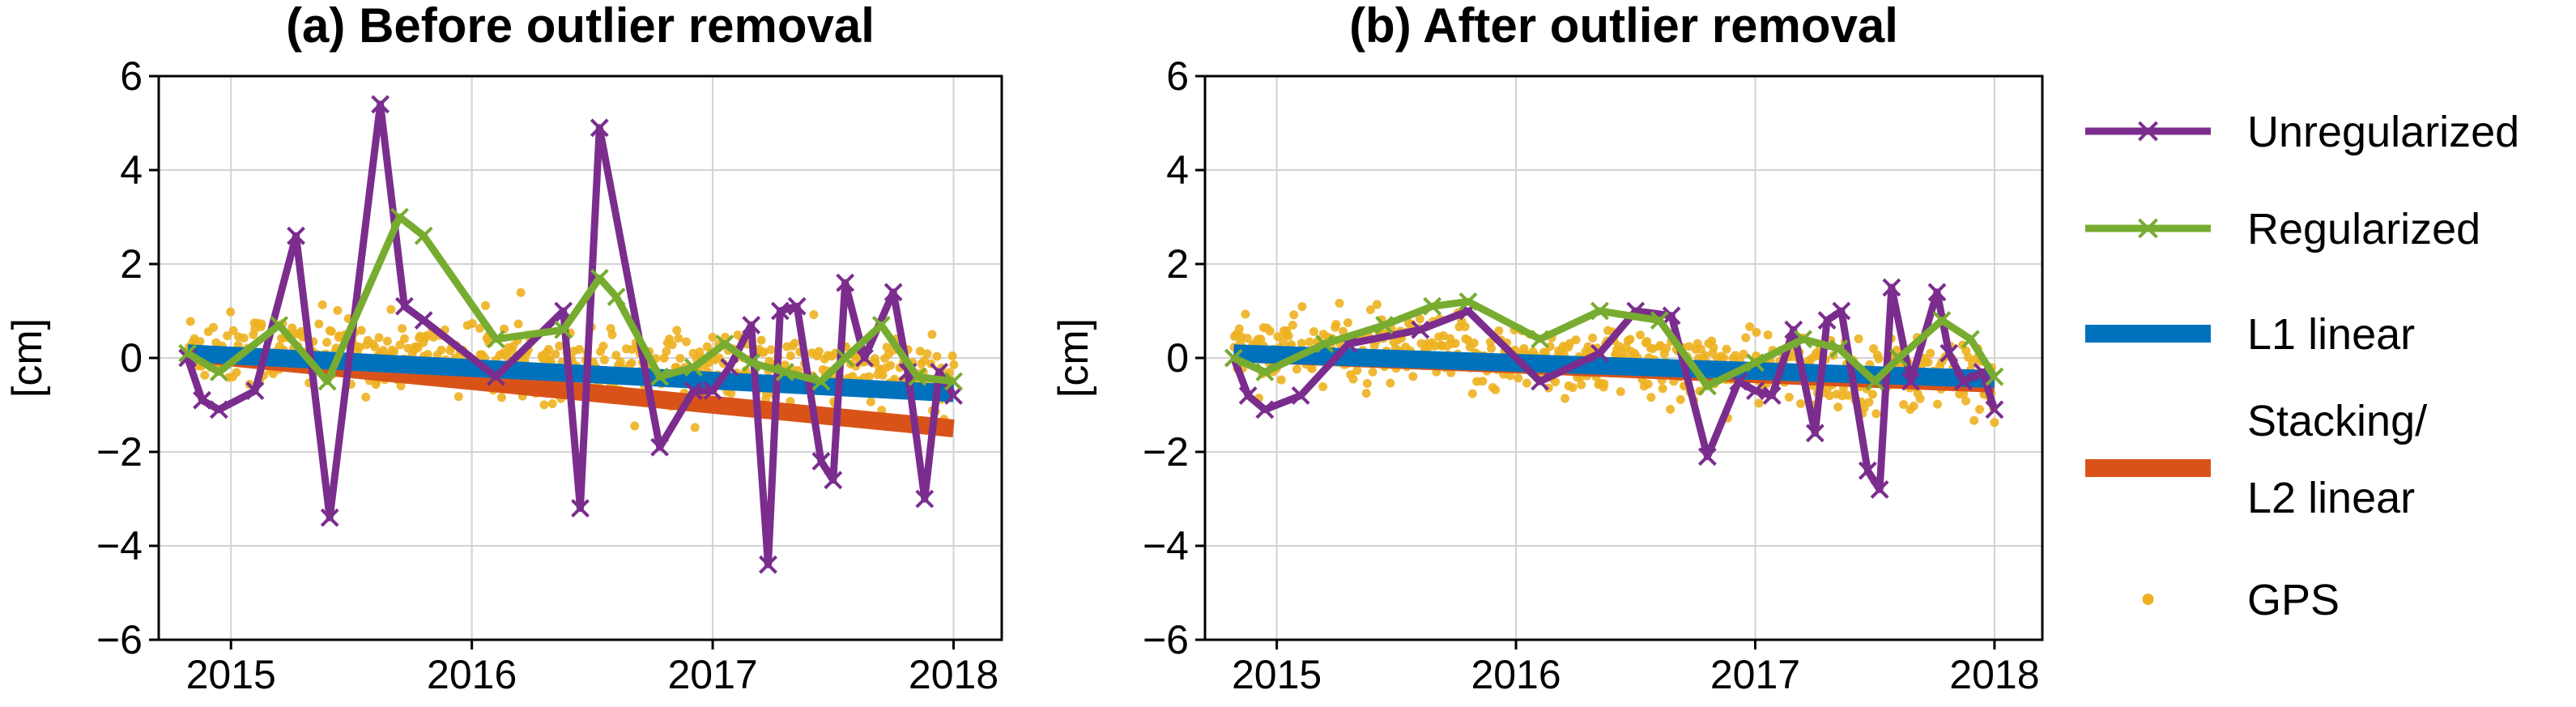  I want to click on legend-item-regularized: Regularized, so click(2282, 229).